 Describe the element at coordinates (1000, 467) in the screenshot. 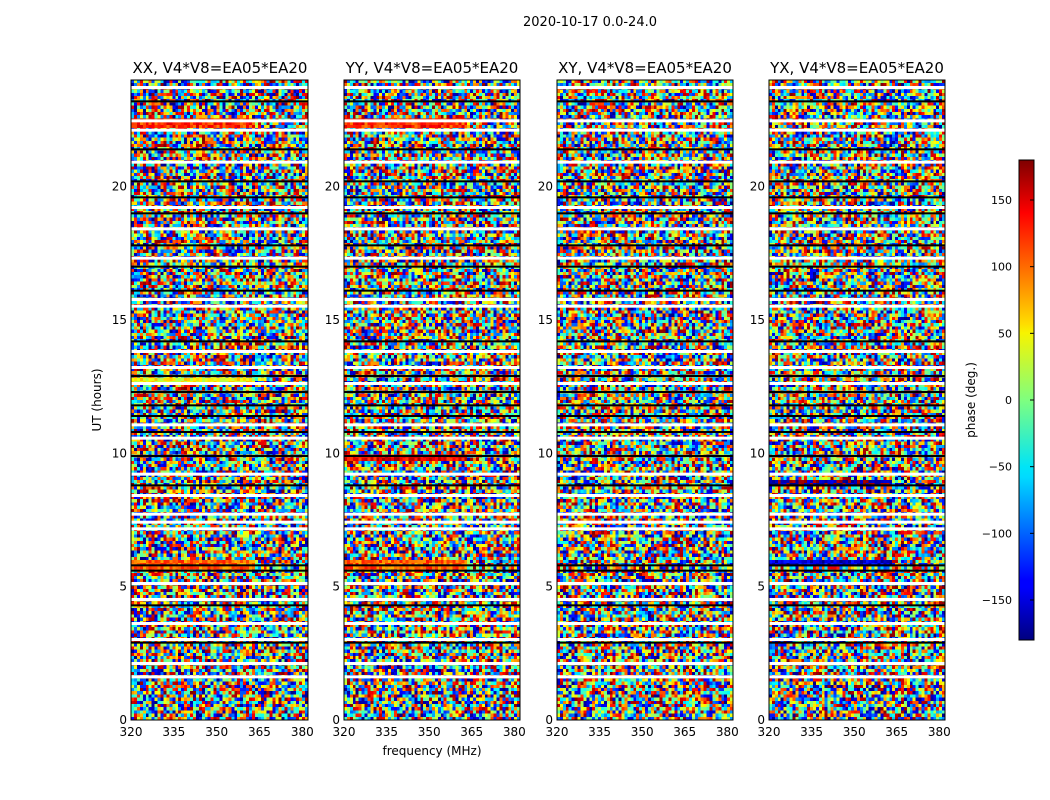

I see `colorbar-tick-label: −50` at that location.